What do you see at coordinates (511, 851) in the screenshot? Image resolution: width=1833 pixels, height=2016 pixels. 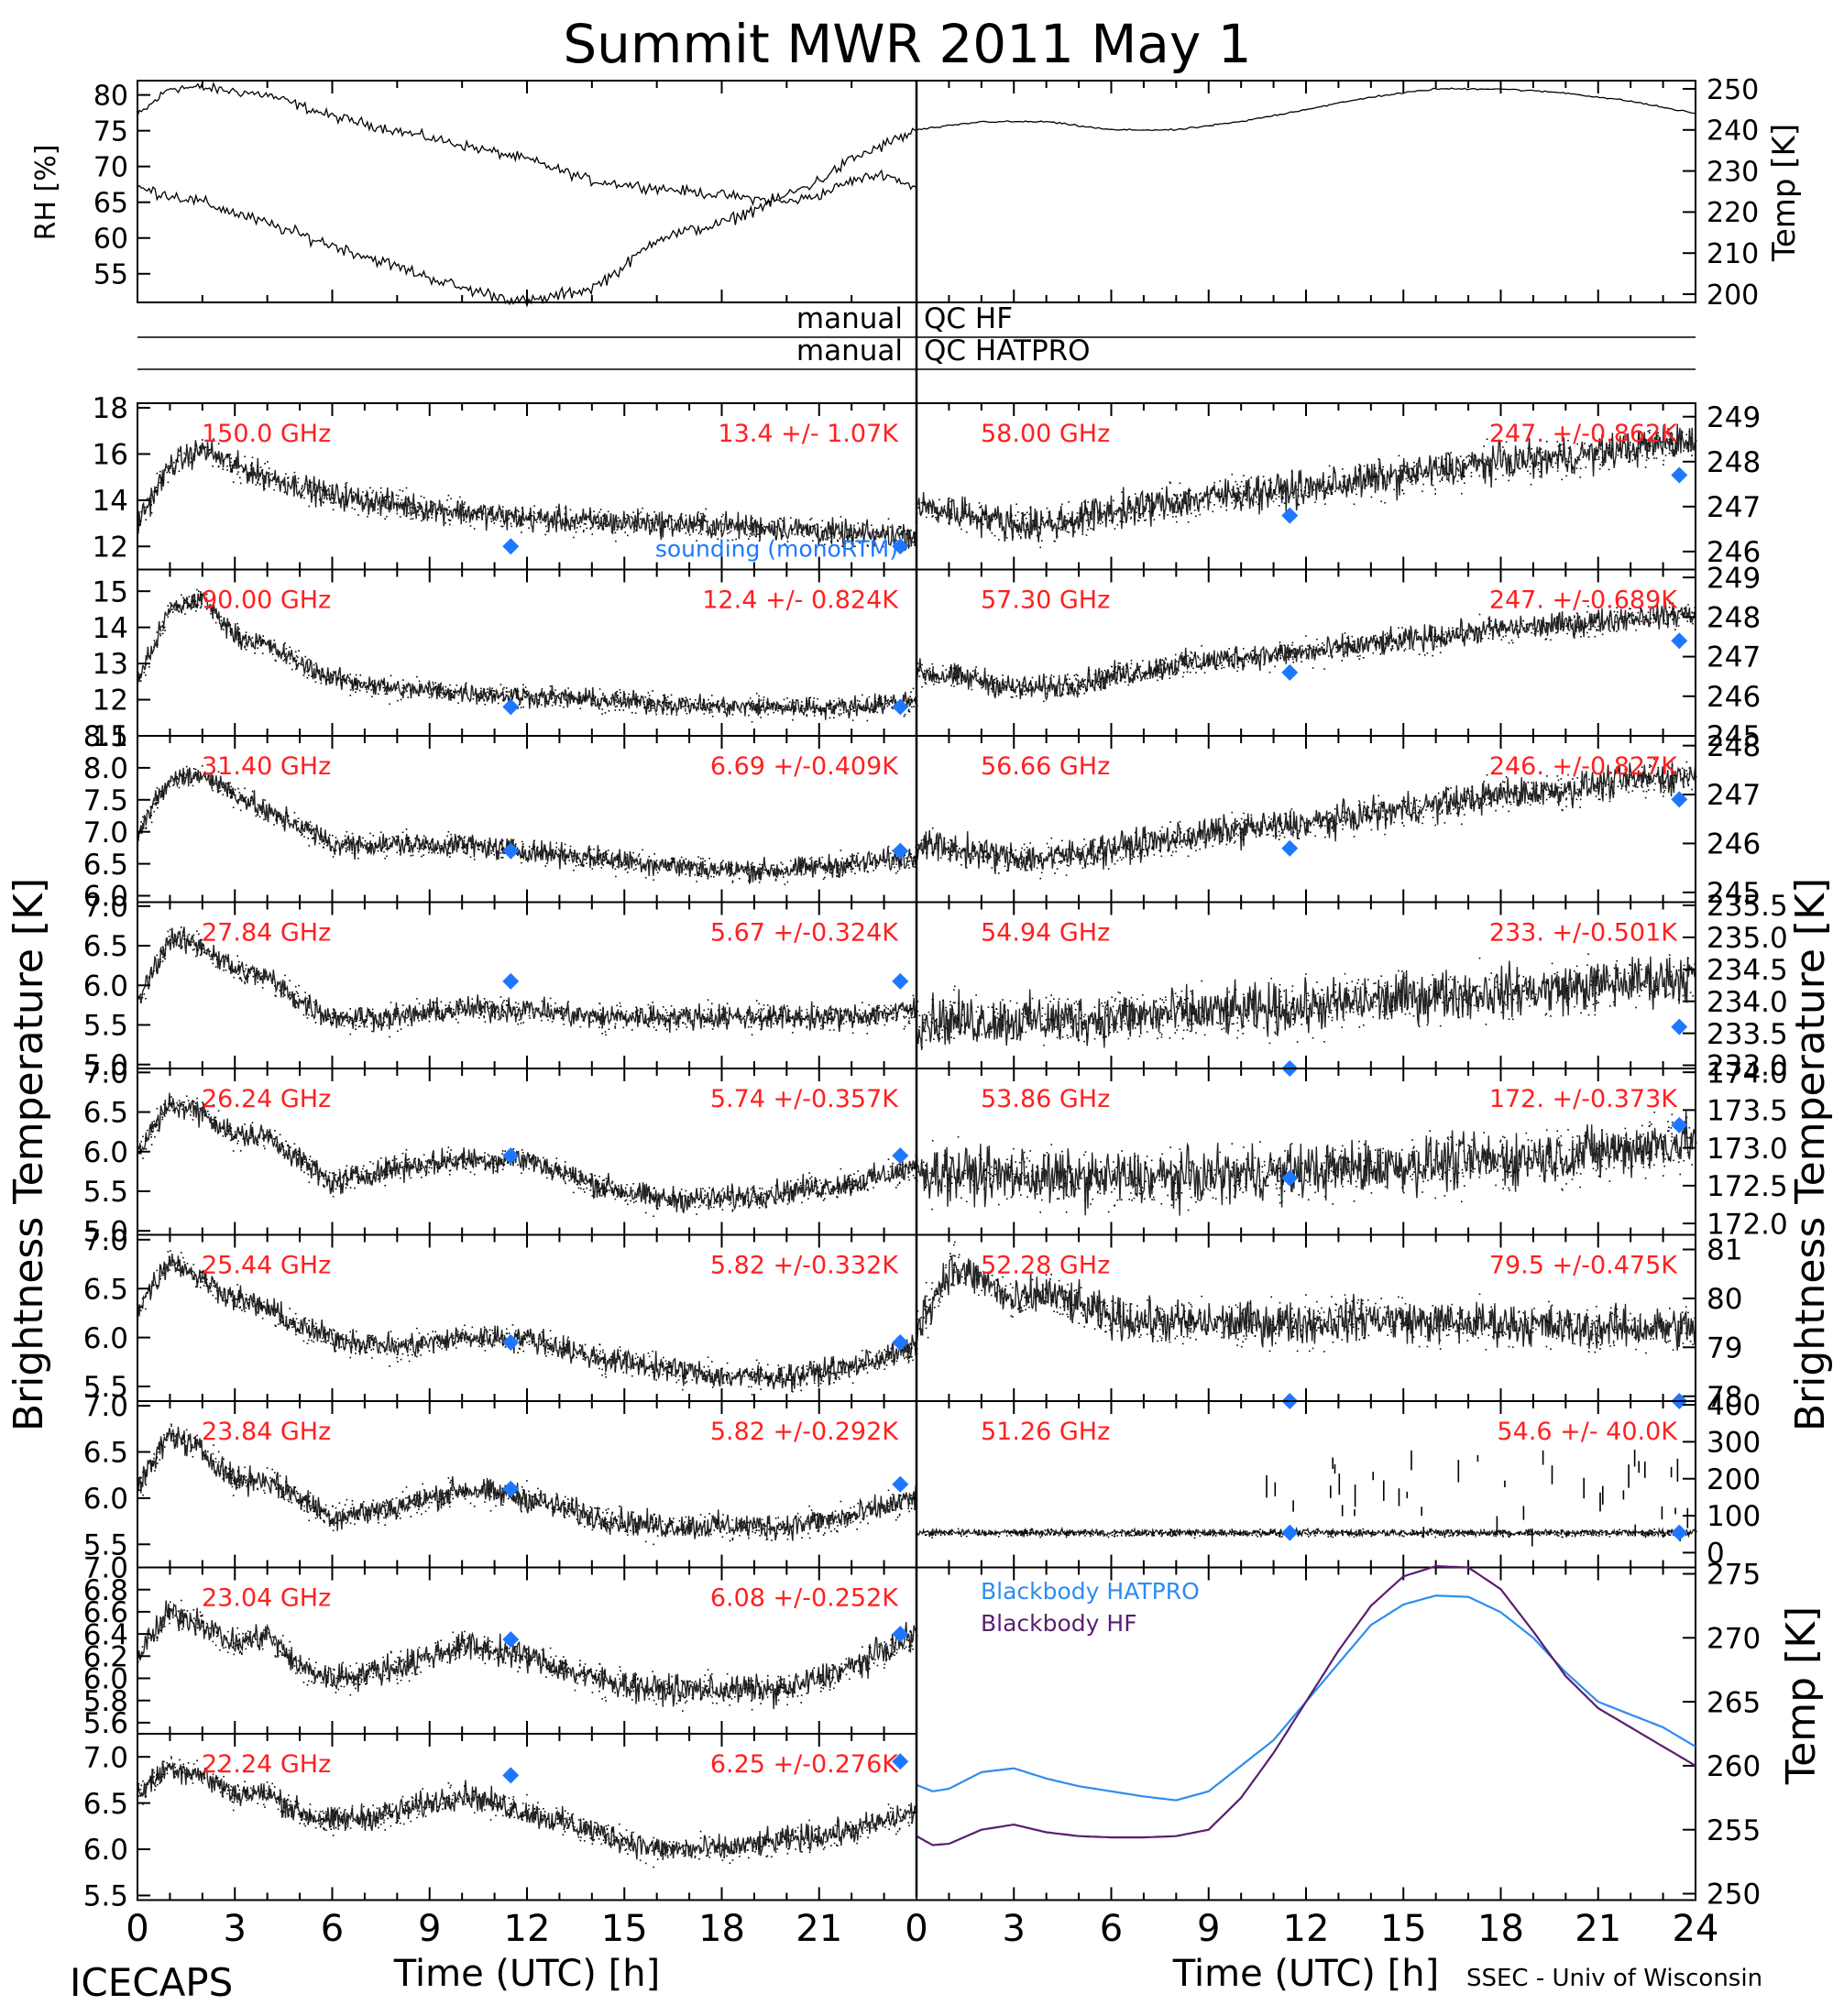 I see `ch3140-sounding-marker` at bounding box center [511, 851].